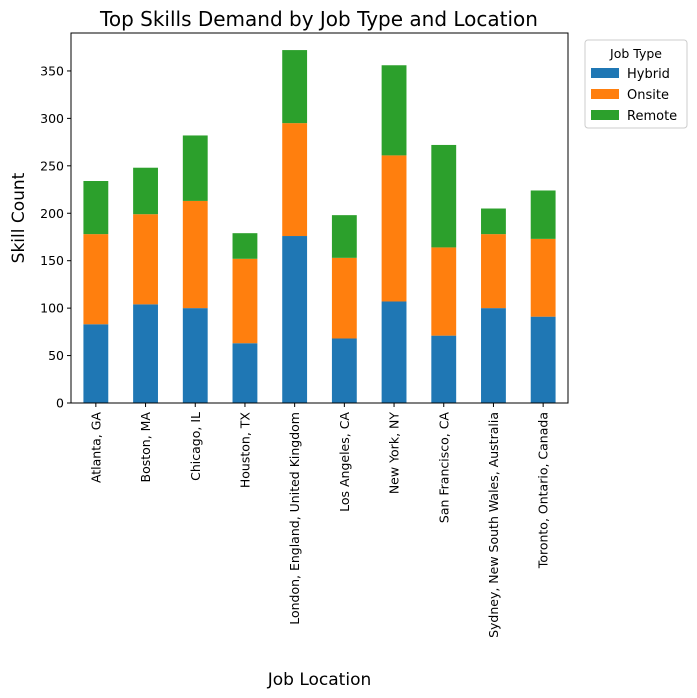 Image resolution: width=697 pixels, height=698 pixels. I want to click on x-axis-label: Job Location, so click(319, 680).